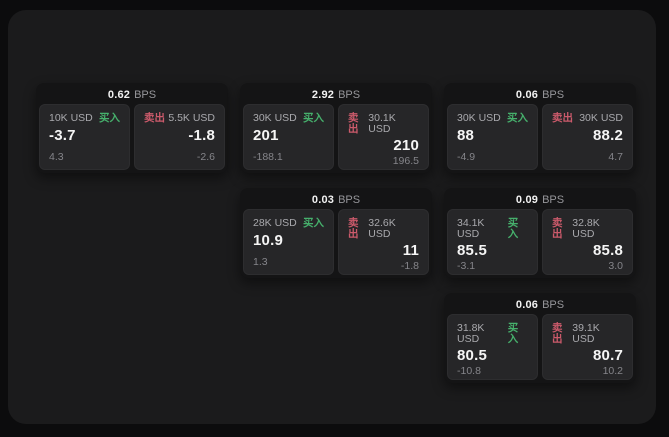 This screenshot has height=437, width=669. Describe the element at coordinates (119, 94) in the screenshot. I see `bps-value: 0.62` at that location.